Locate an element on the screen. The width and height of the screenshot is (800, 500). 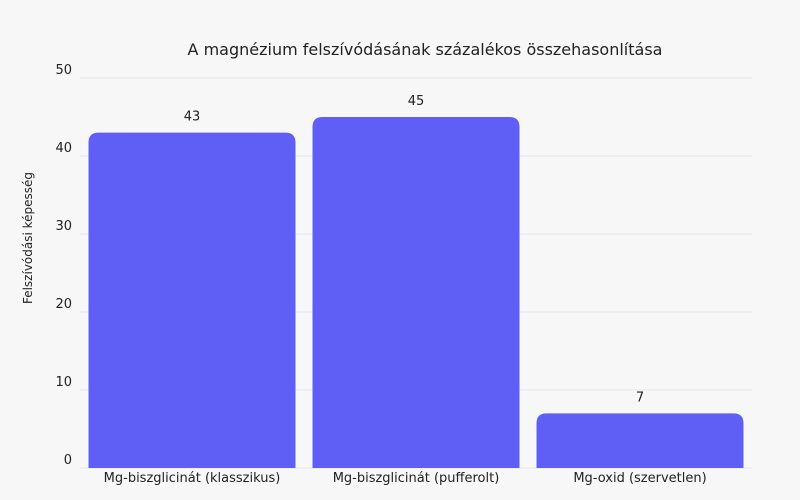
y-tick-label: 20 is located at coordinates (63, 304).